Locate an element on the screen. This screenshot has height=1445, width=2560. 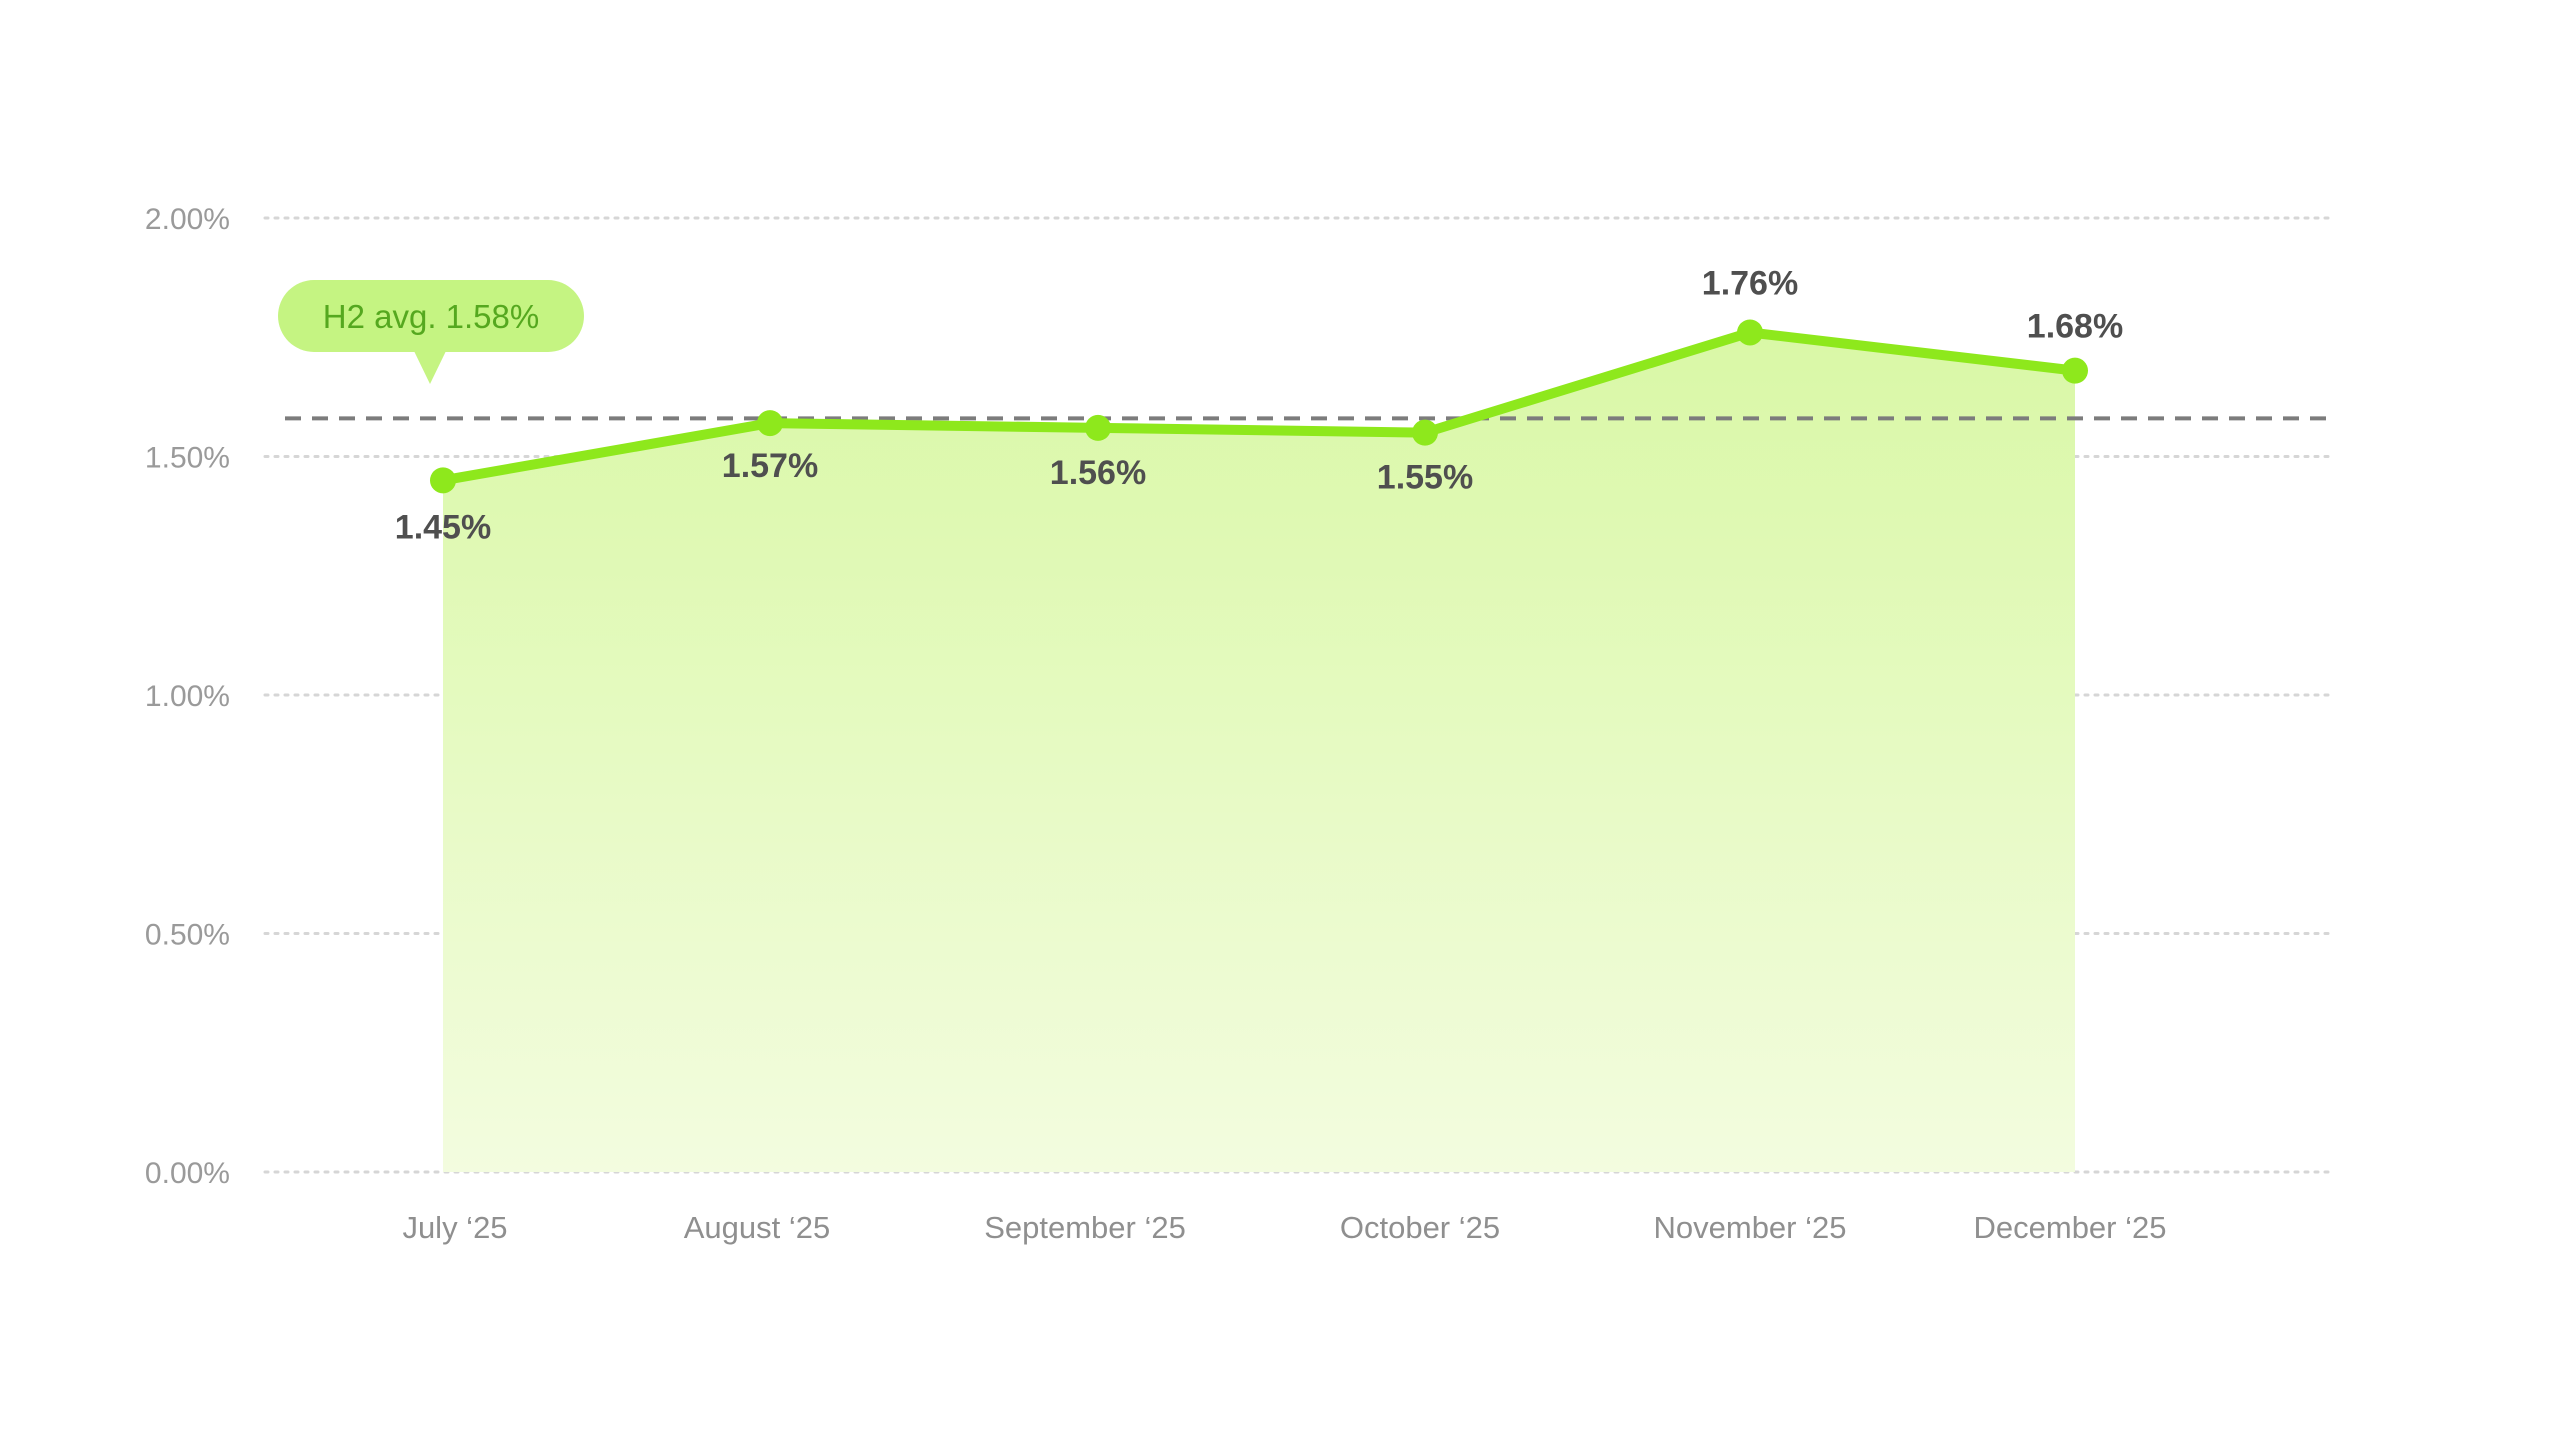
y-tick-label: 2.00% is located at coordinates (187, 219).